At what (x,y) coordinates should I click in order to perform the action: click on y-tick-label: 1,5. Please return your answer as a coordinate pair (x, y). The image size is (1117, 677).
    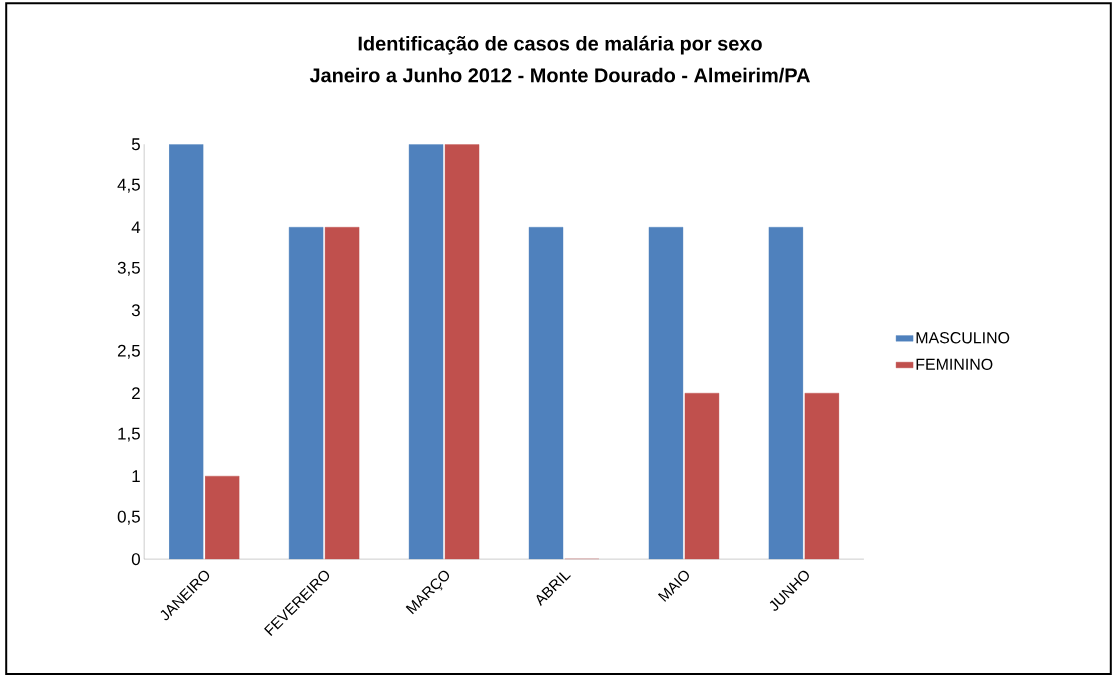
    Looking at the image, I should click on (129, 434).